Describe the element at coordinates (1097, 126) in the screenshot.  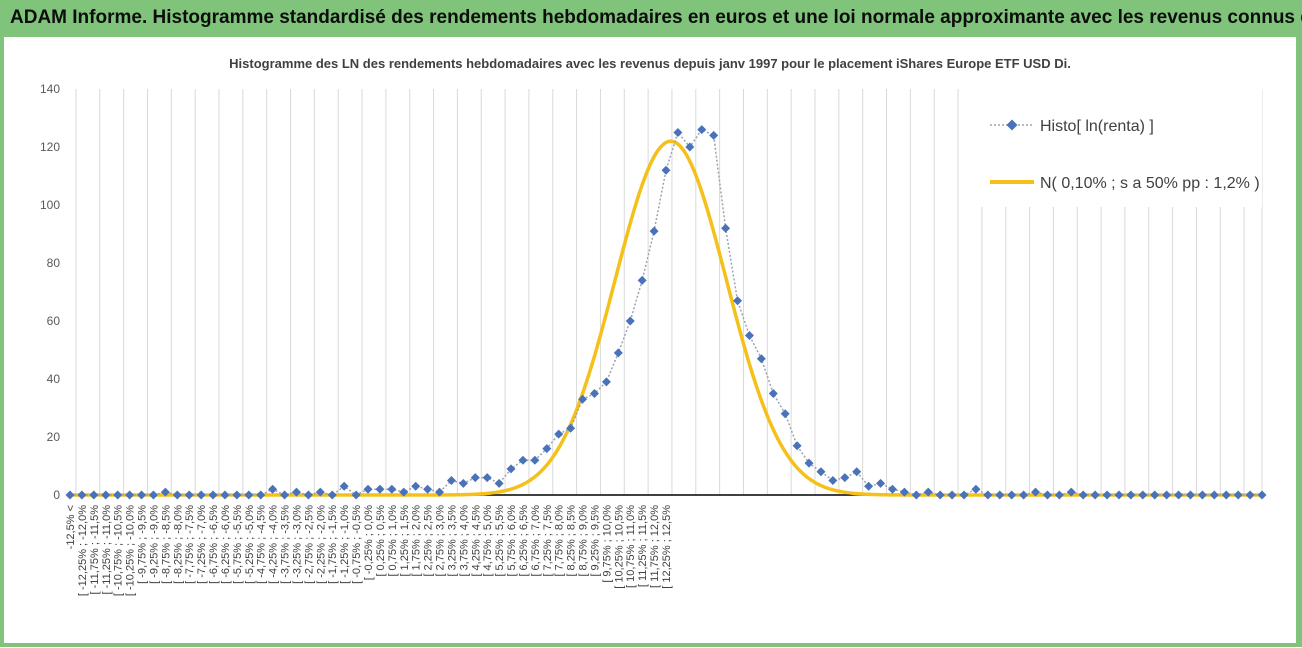
I see `legend-histo-label: Histo[ ln(renta) ]` at that location.